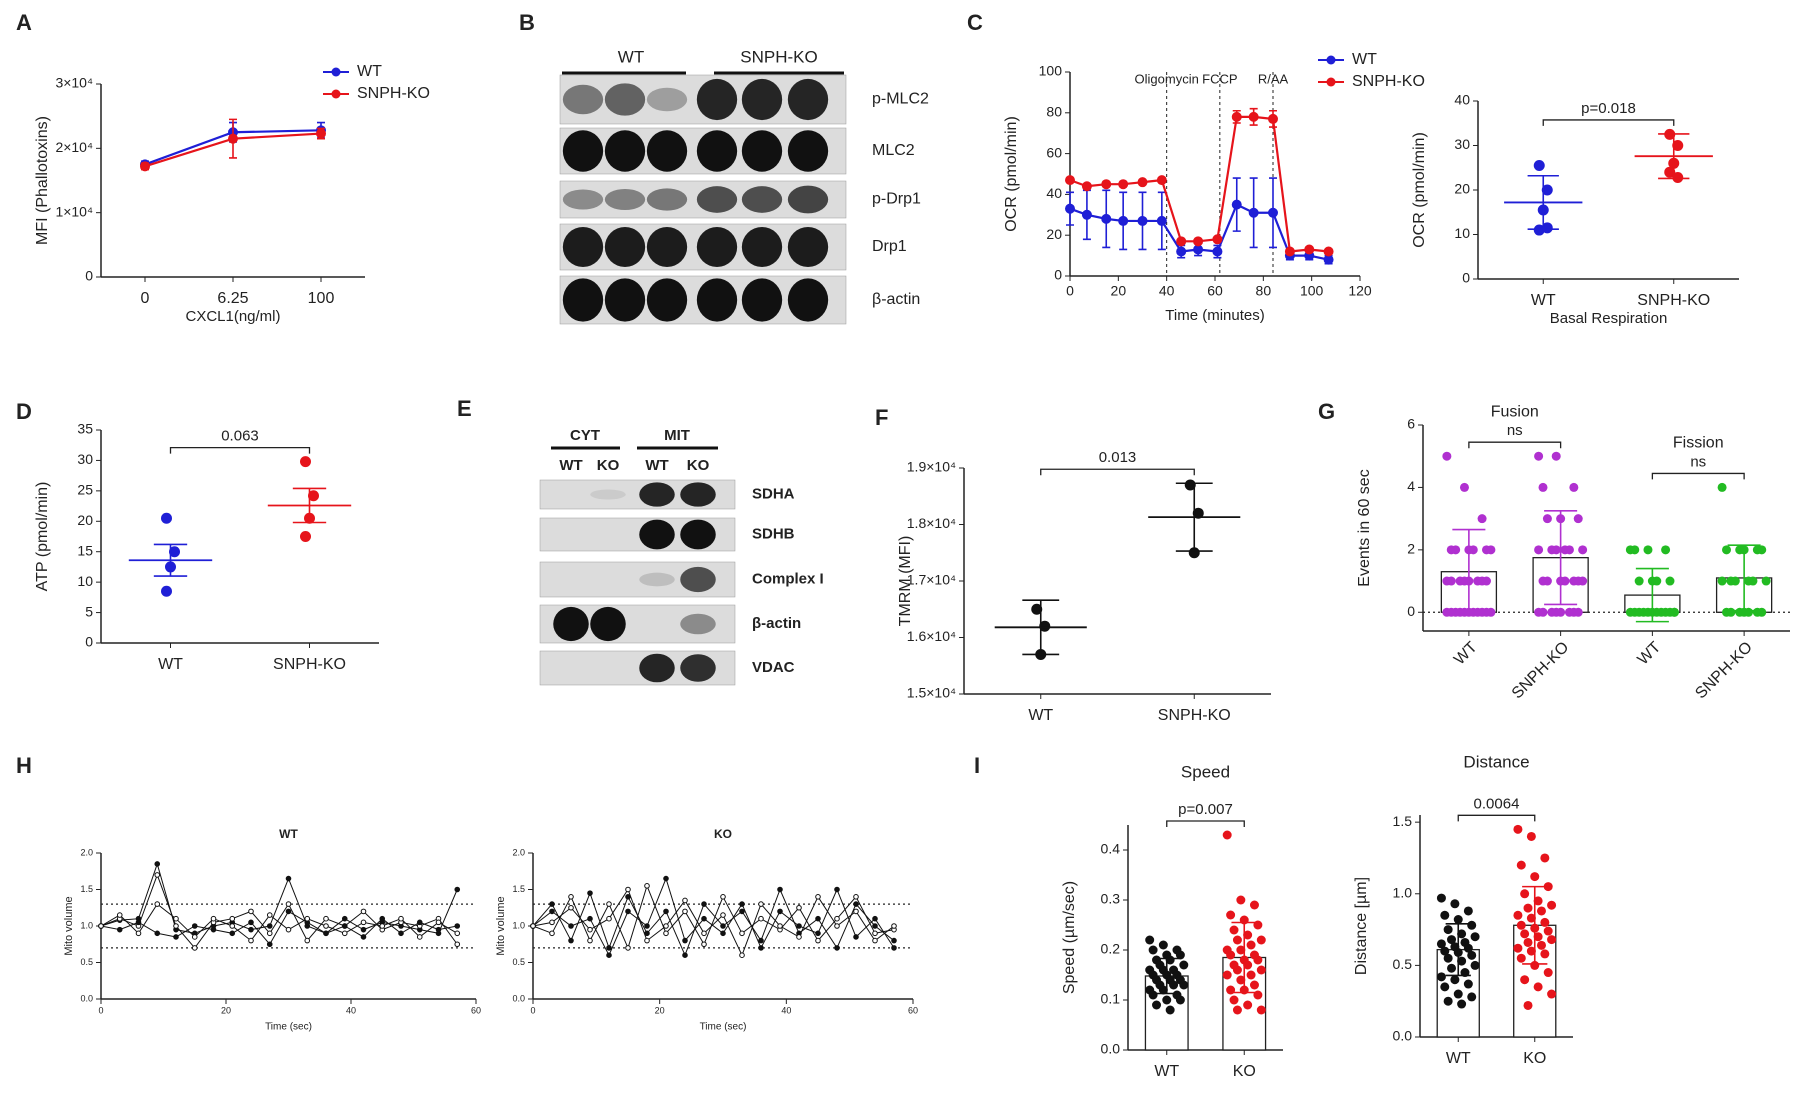  Describe the element at coordinates (74, 83) in the screenshot. I see `y-tick-label: 3×10⁴` at that location.